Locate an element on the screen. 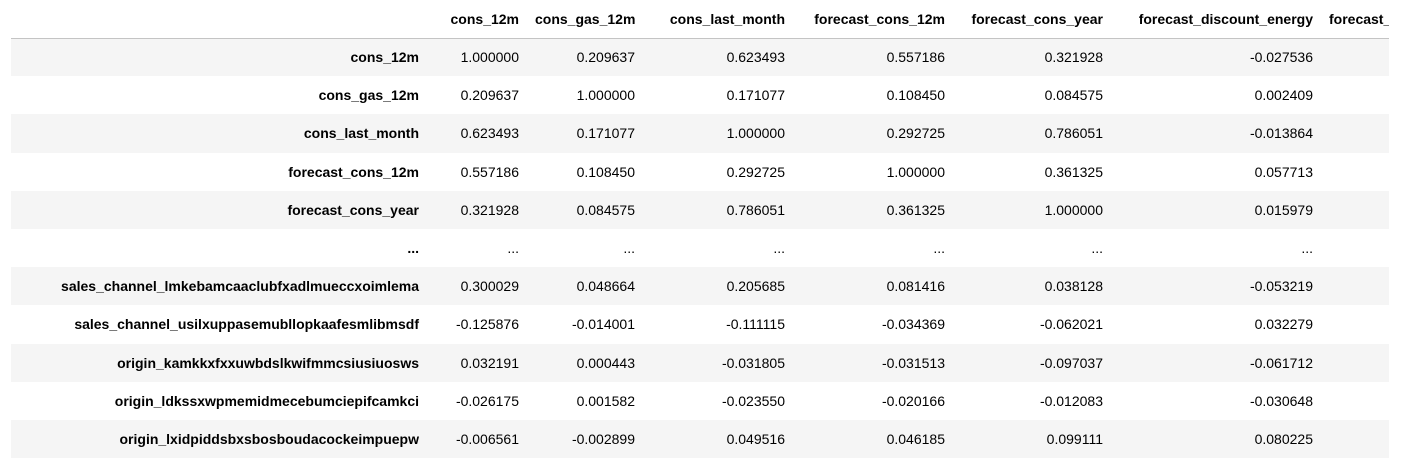  table-cell: 0.046185 is located at coordinates (915, 438).